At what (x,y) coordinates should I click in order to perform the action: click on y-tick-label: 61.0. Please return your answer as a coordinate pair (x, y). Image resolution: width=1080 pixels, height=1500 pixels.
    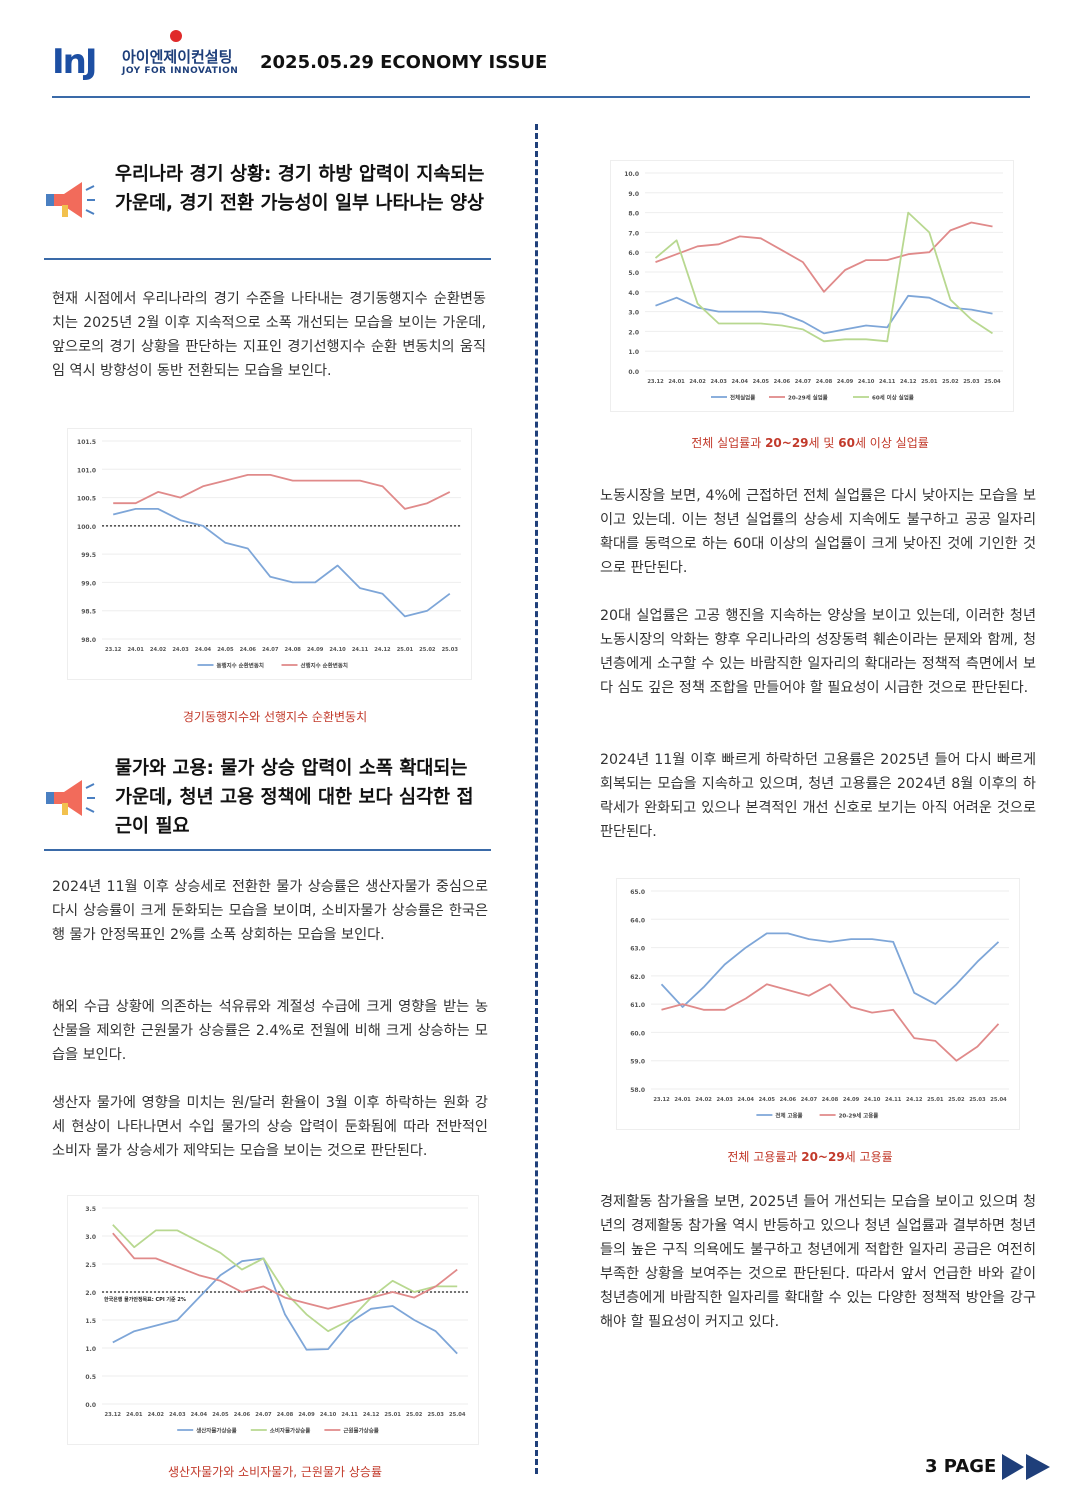
    Looking at the image, I should click on (637, 1005).